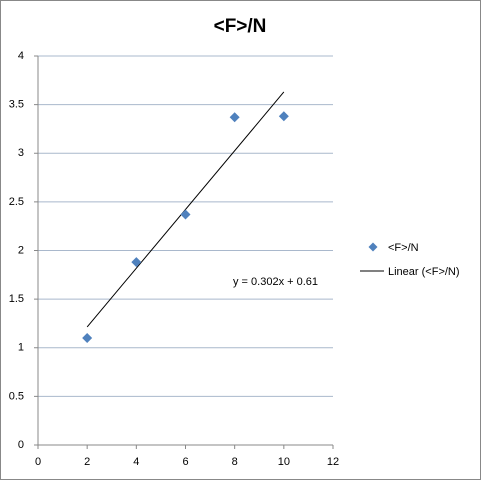 The height and width of the screenshot is (480, 481). I want to click on y-tick-label: 2, so click(21, 250).